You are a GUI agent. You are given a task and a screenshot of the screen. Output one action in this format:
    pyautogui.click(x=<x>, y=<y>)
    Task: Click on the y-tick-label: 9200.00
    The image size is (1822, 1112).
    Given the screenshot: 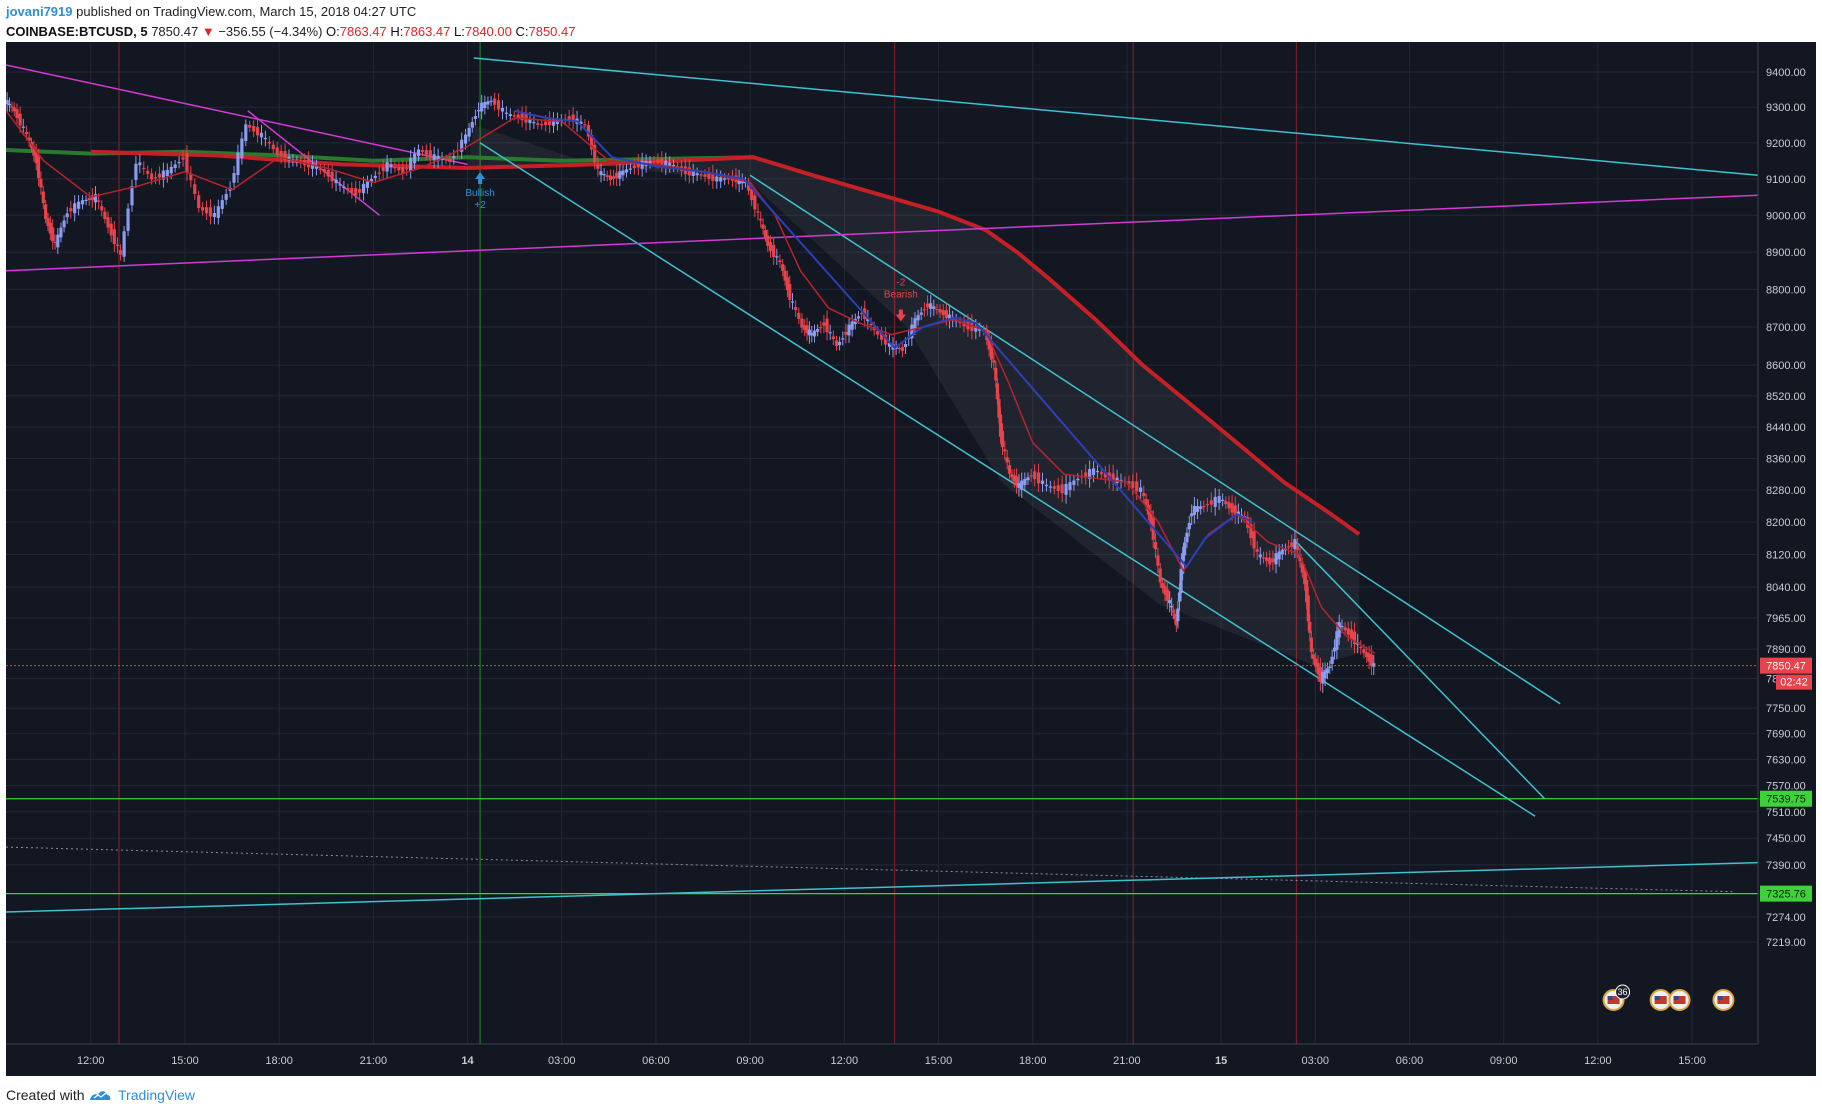 What is the action you would take?
    pyautogui.click(x=1786, y=144)
    